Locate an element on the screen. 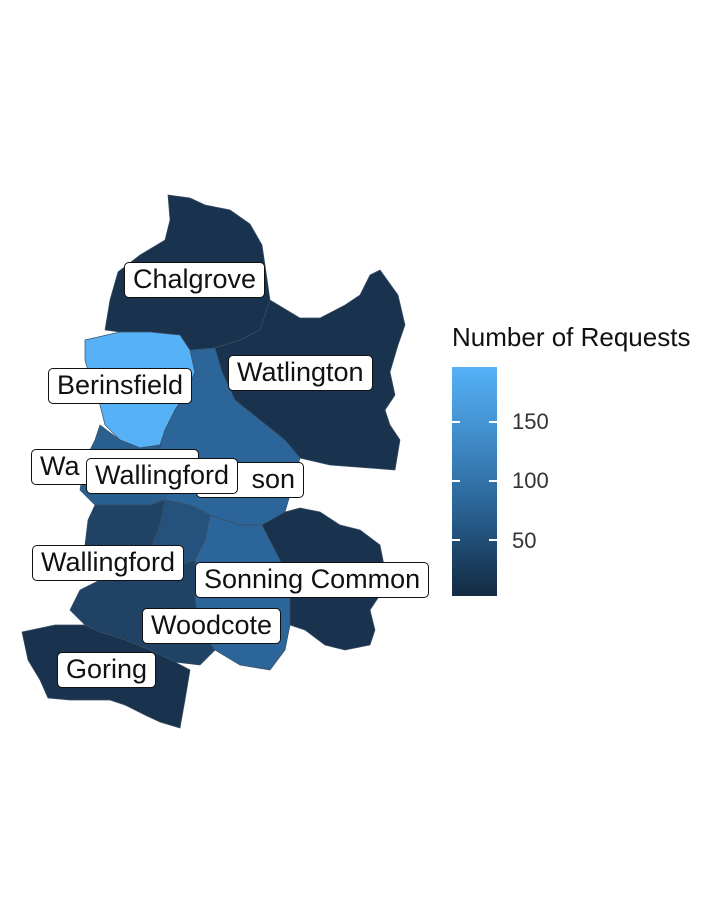  label-chalgrove: Chalgrove is located at coordinates (195, 280).